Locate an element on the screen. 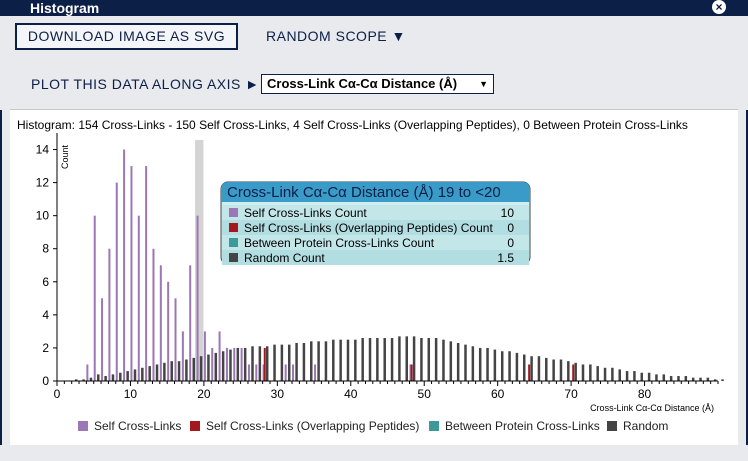 The width and height of the screenshot is (748, 461). tooltip-label: Between Protein Cross-Links Count is located at coordinates (339, 243).